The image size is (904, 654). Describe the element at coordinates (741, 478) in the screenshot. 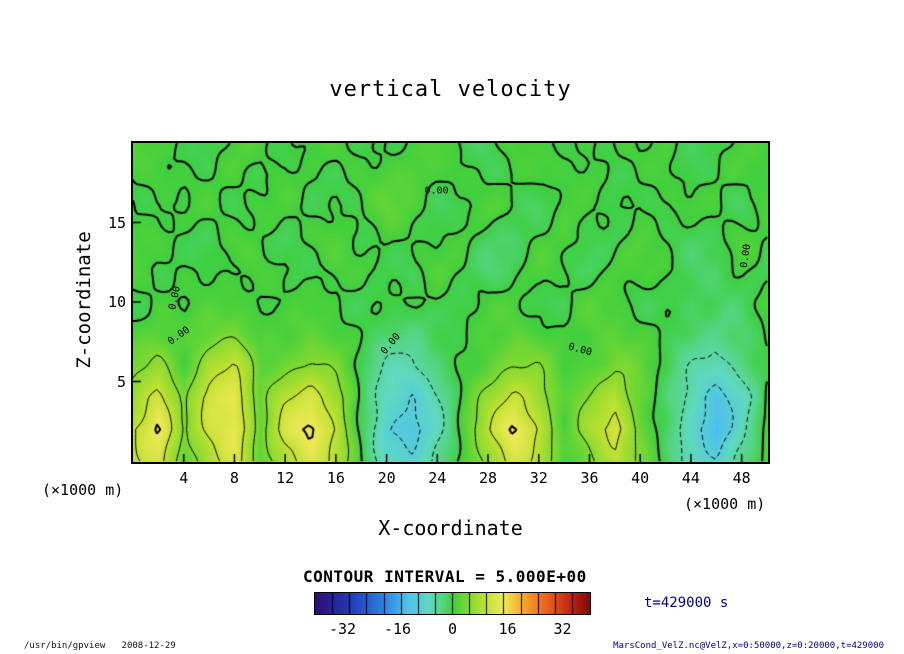

I see `x-tick-label: 48` at that location.